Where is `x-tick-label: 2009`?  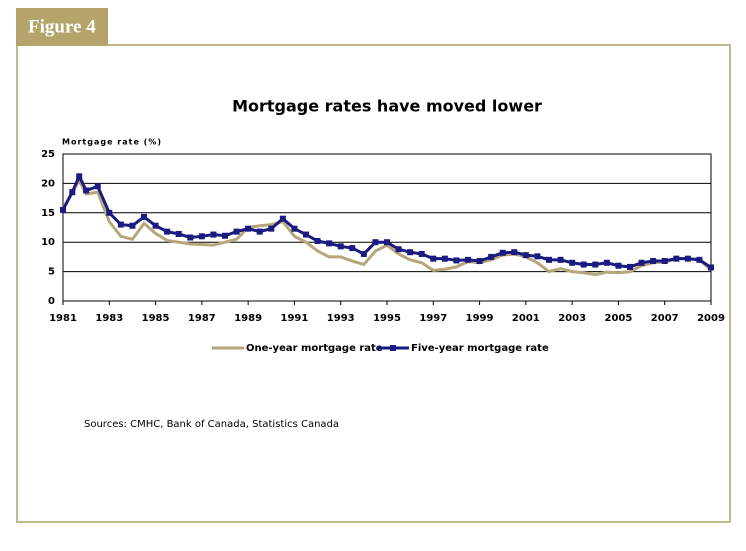 x-tick-label: 2009 is located at coordinates (711, 318).